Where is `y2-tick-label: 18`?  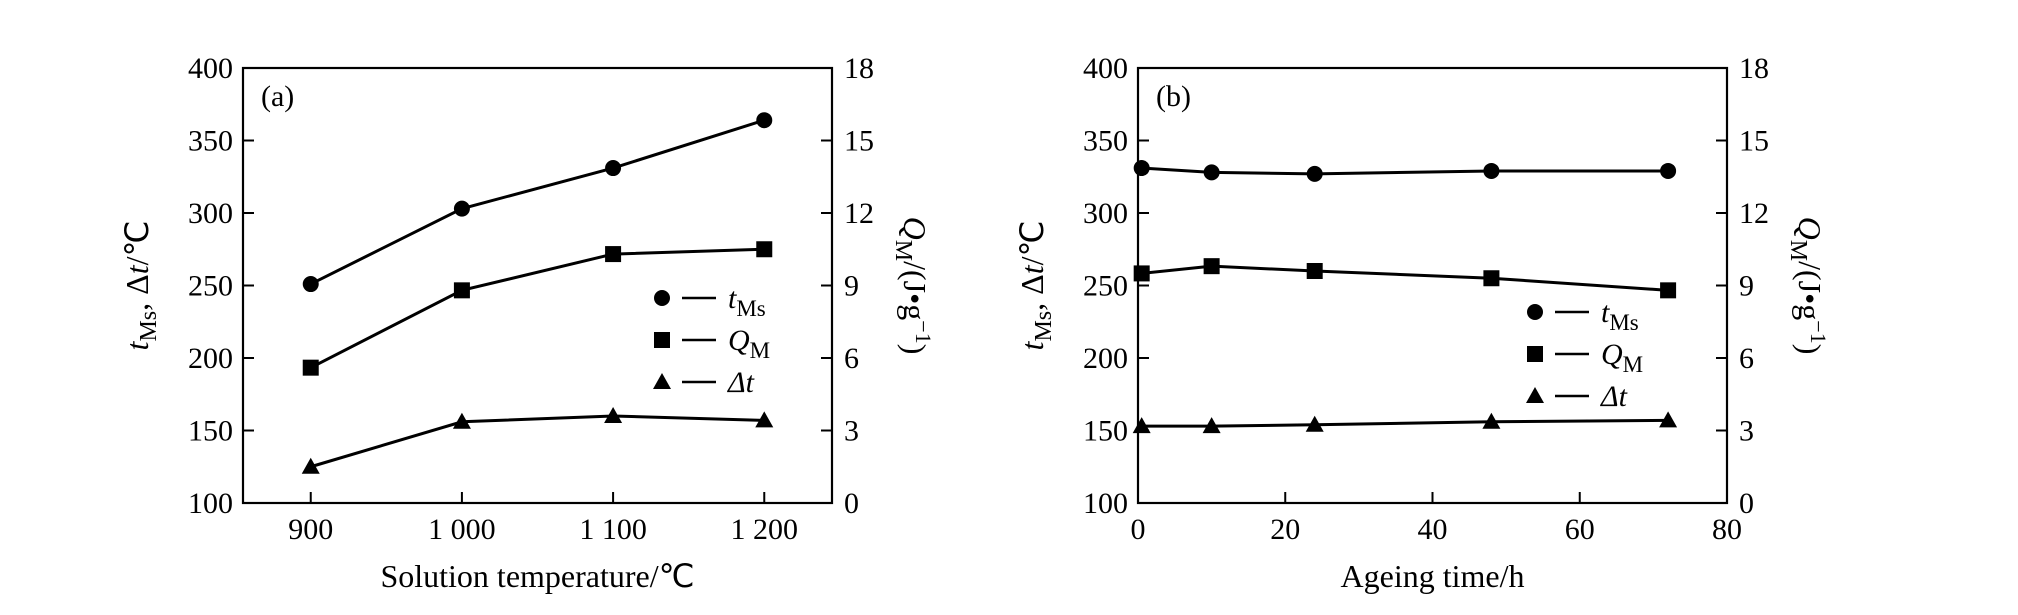 y2-tick-label: 18 is located at coordinates (1754, 68).